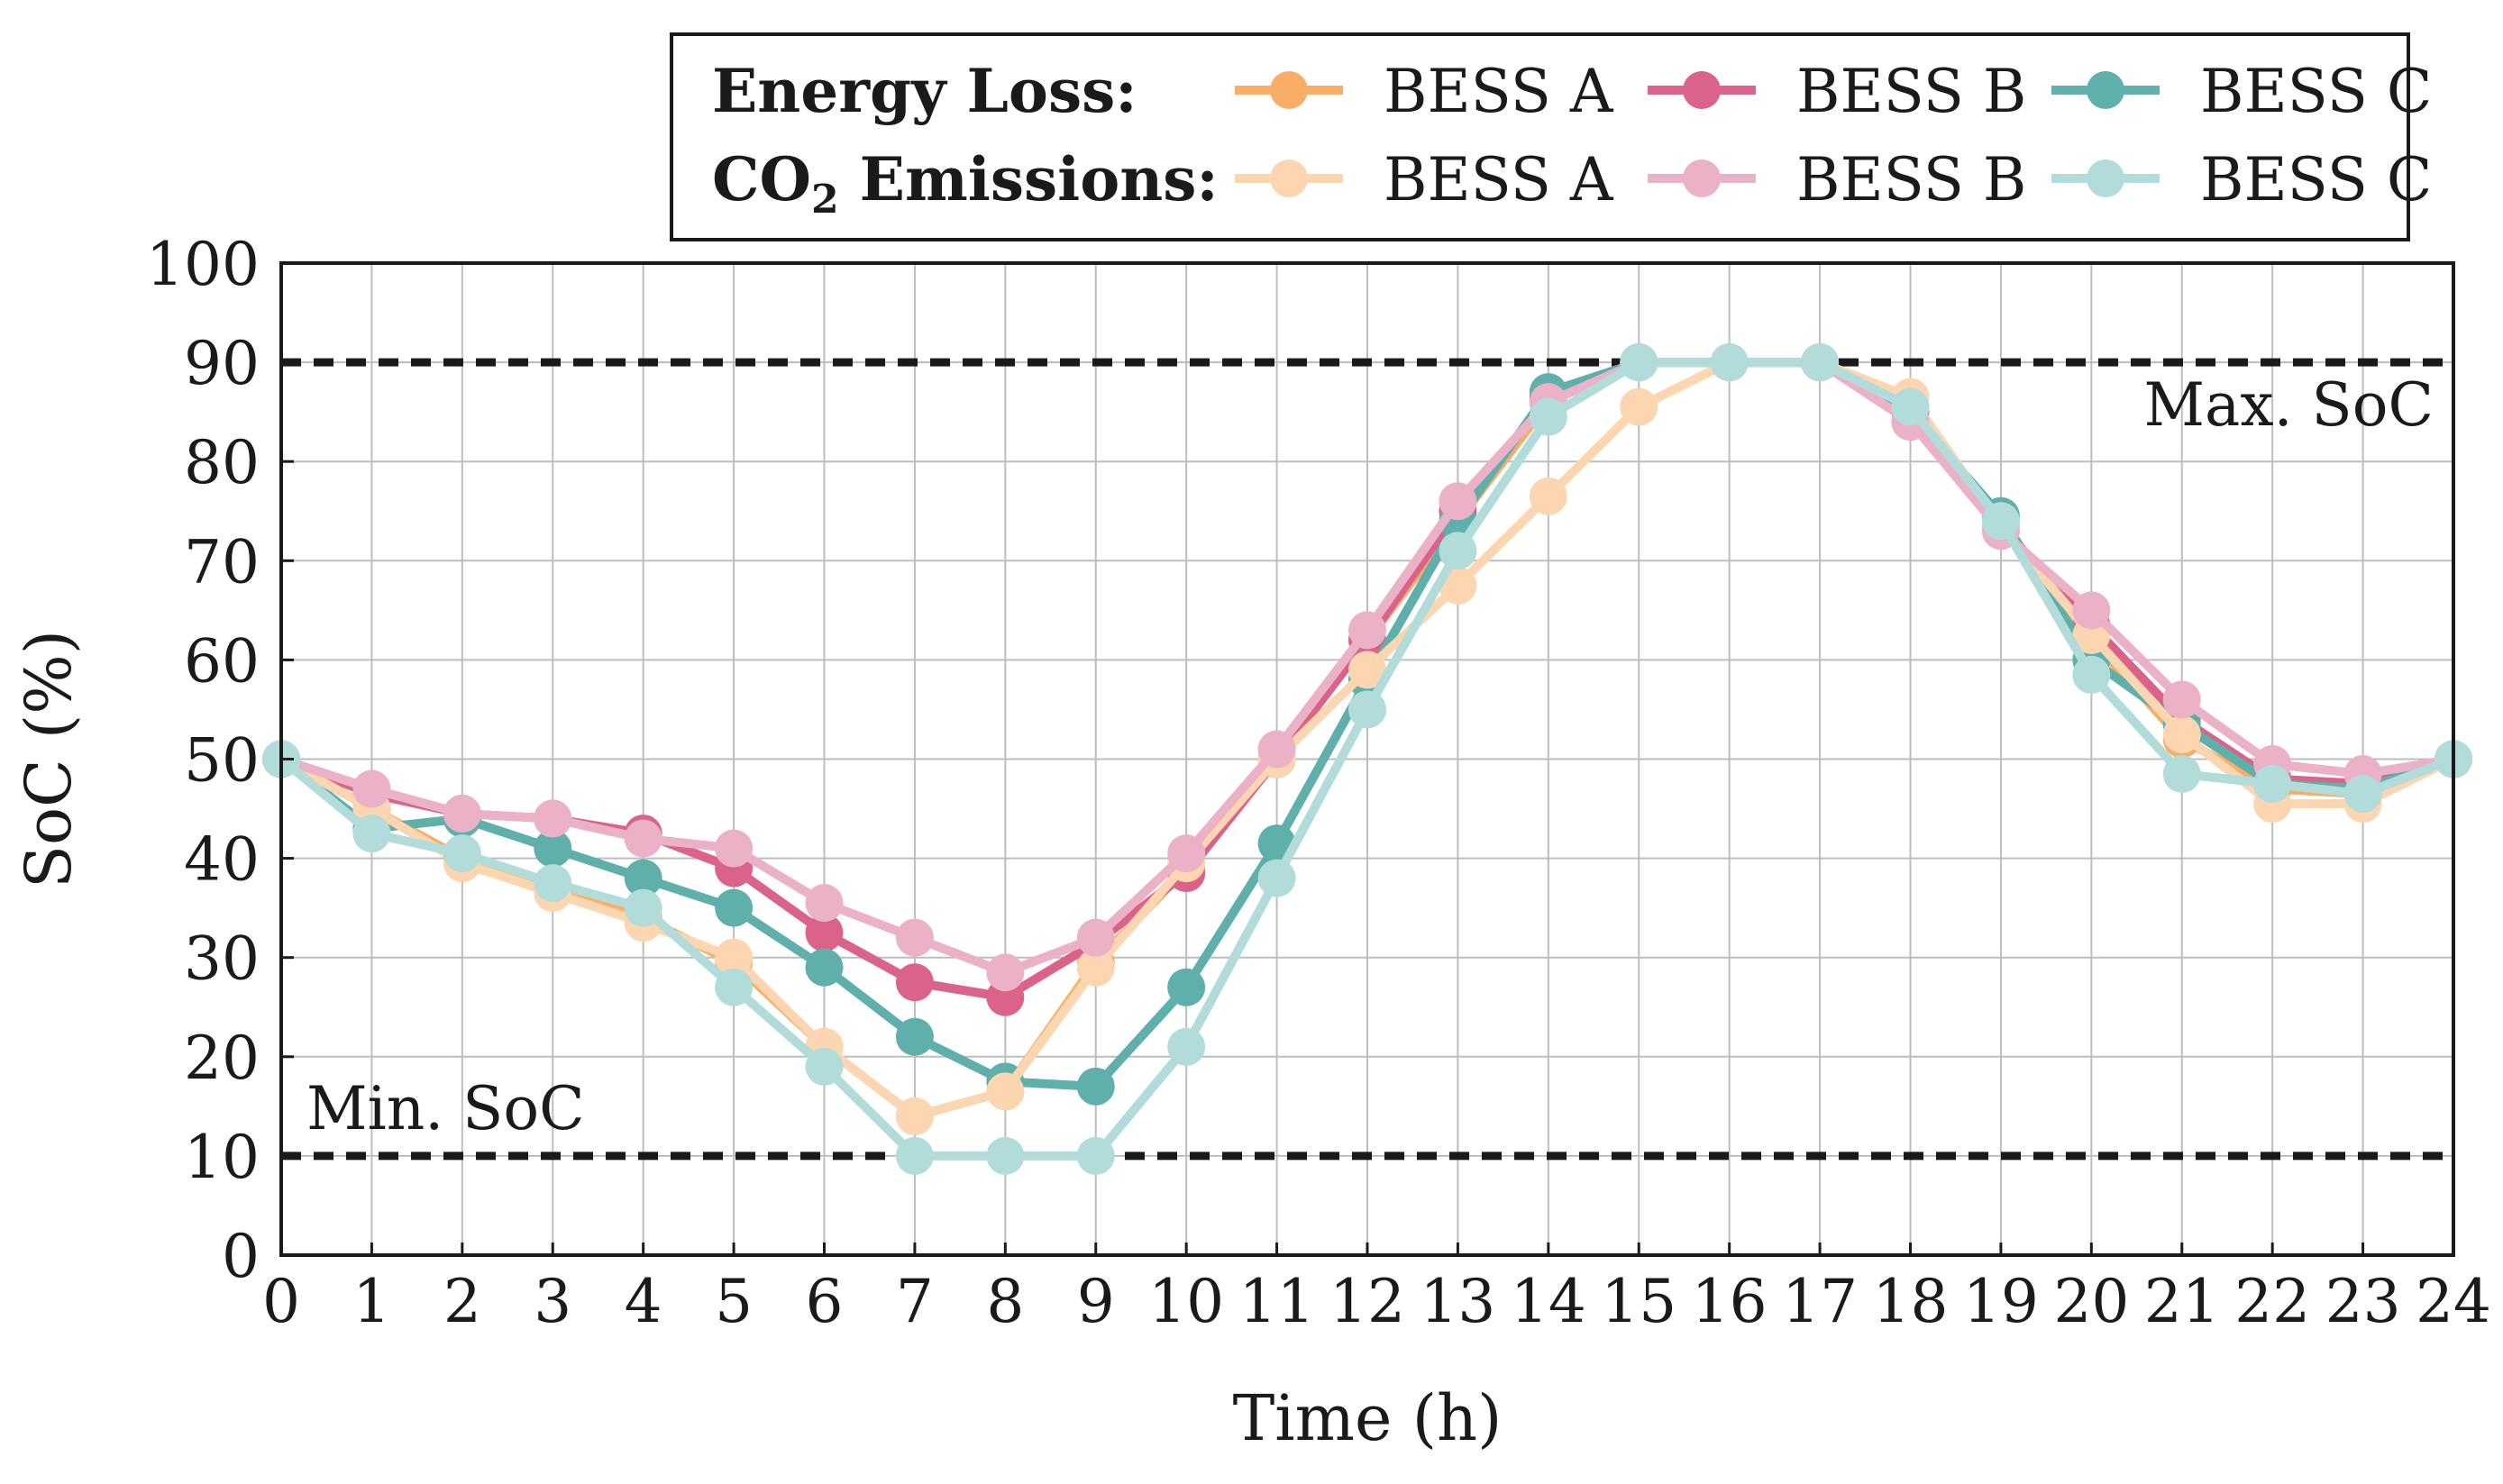 Image resolution: width=2503 pixels, height=1484 pixels. What do you see at coordinates (222, 1058) in the screenshot?
I see `y-tick-label: 20` at bounding box center [222, 1058].